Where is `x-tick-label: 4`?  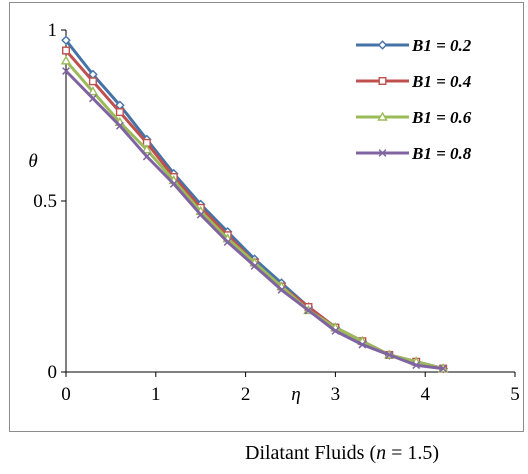 x-tick-label: 4 is located at coordinates (425, 394).